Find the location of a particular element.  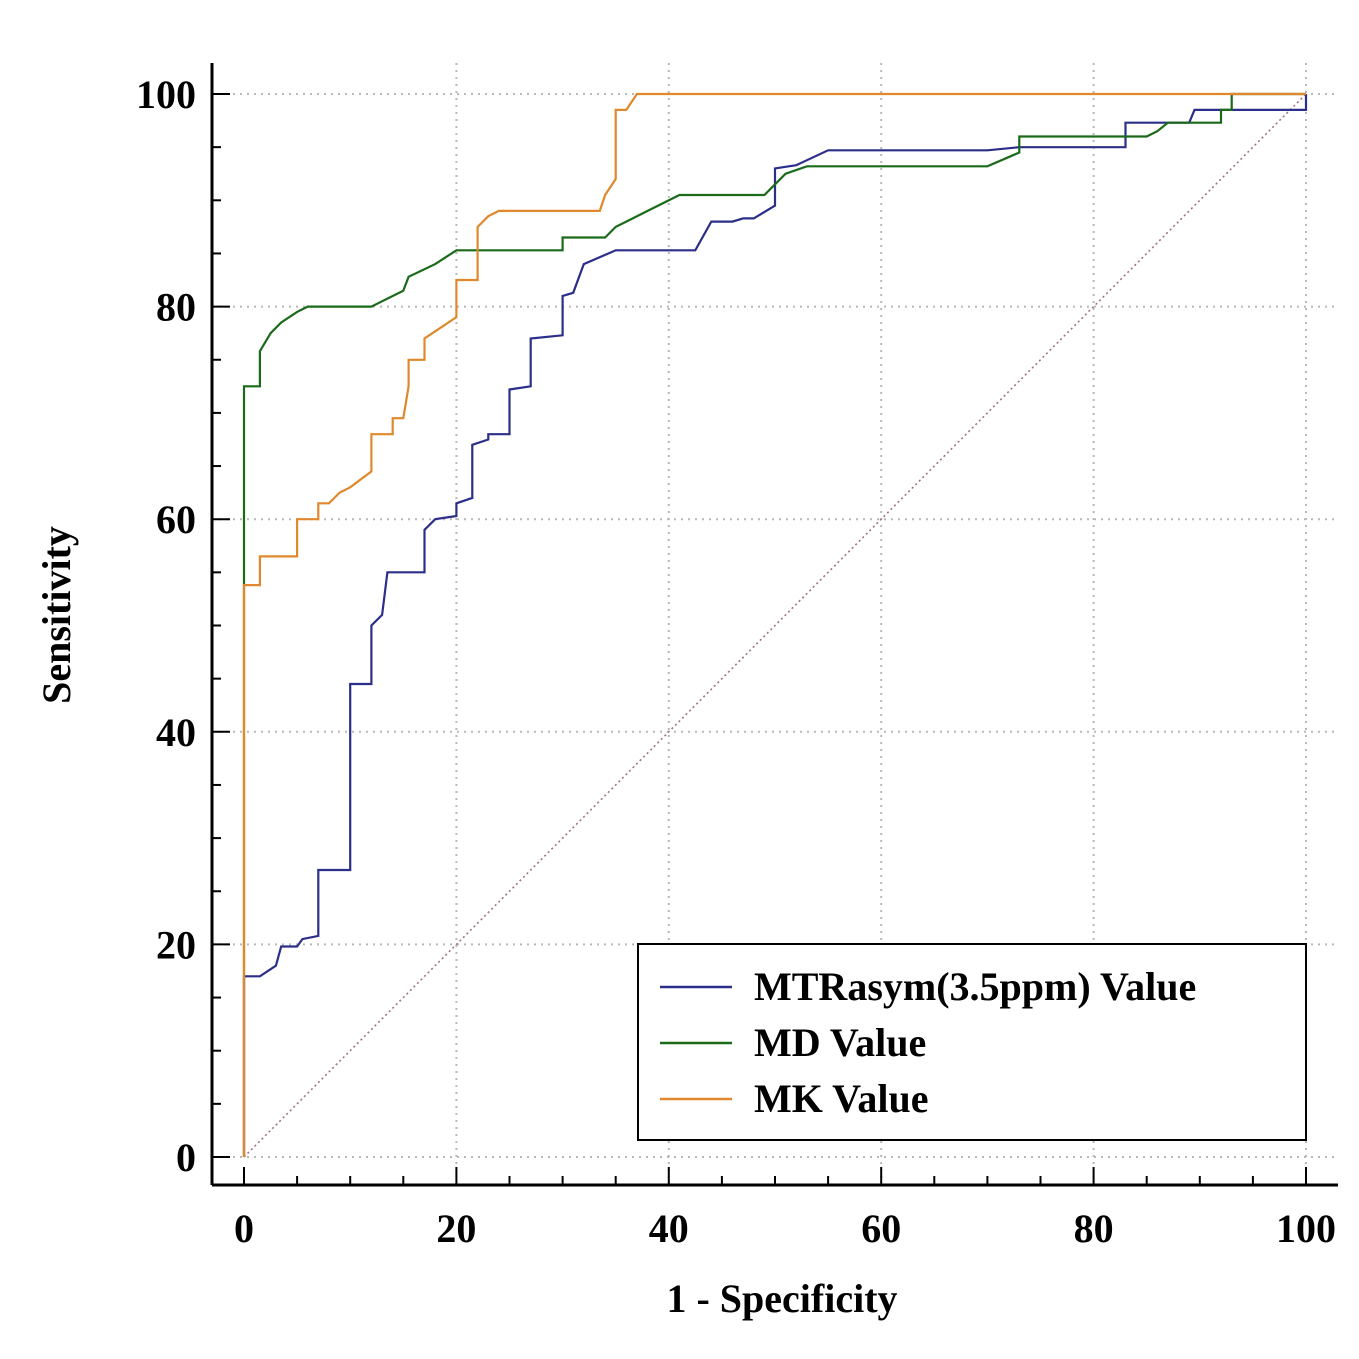

y-tick-label: 80 is located at coordinates (176, 307).